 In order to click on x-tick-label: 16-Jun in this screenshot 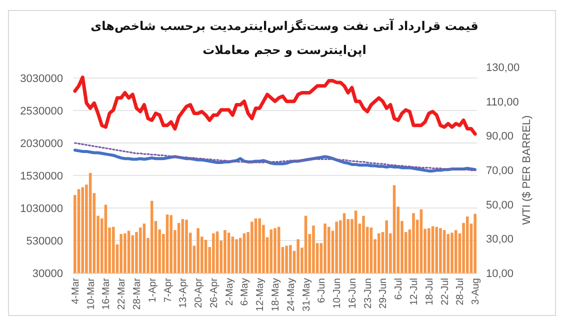, I will do `click(352, 293)`.